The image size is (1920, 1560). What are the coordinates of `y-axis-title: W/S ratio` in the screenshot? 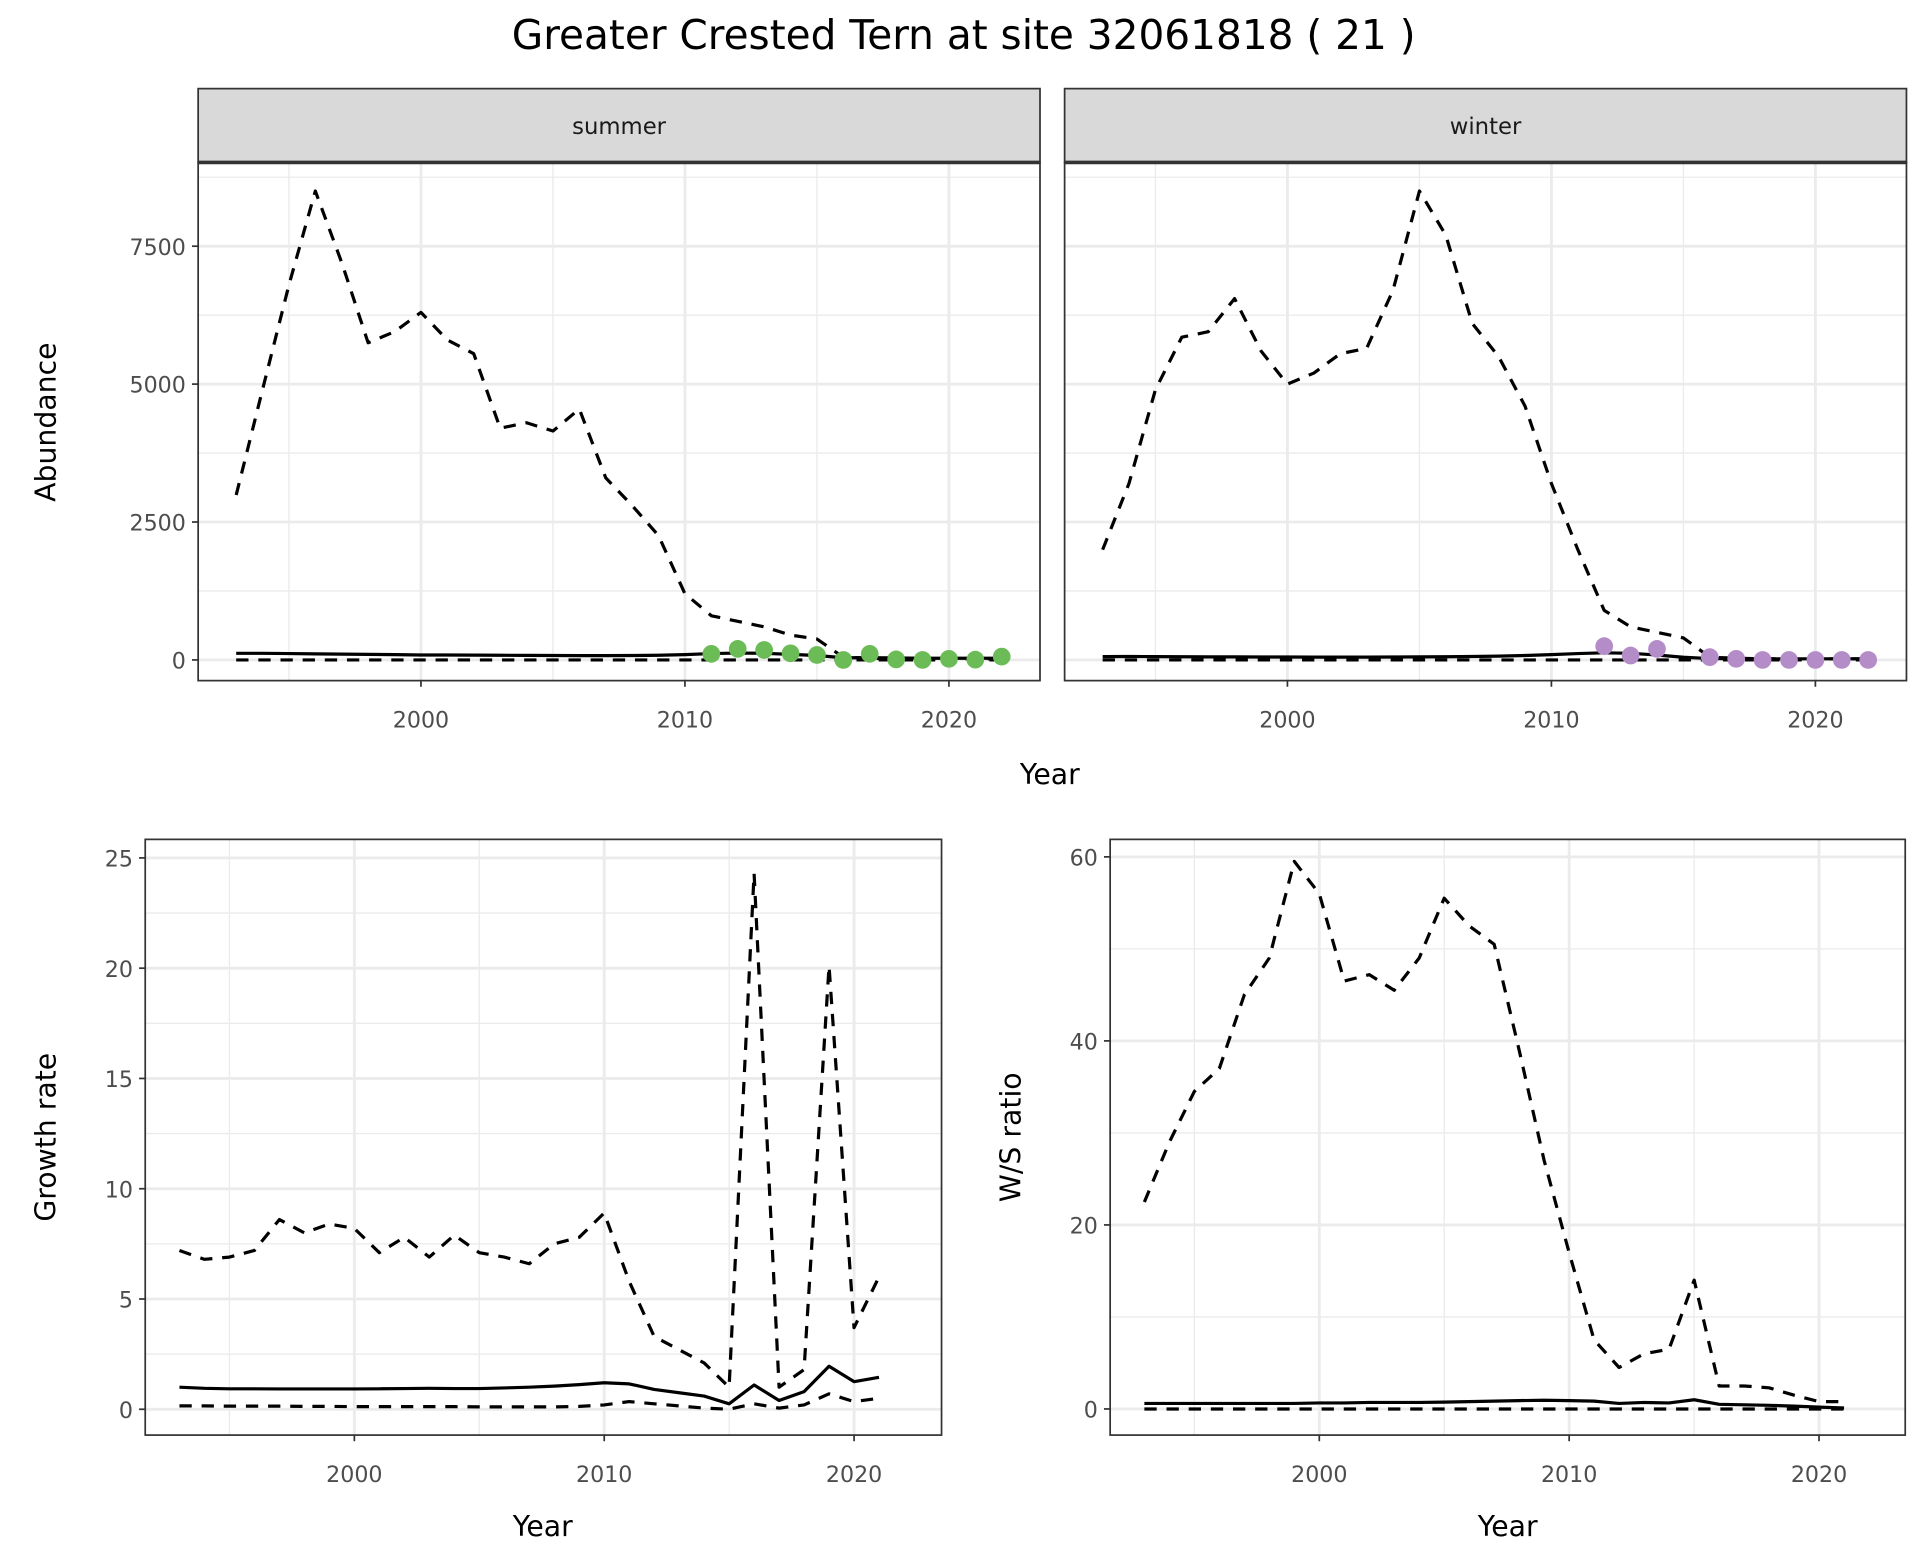 It's located at (1010, 1137).